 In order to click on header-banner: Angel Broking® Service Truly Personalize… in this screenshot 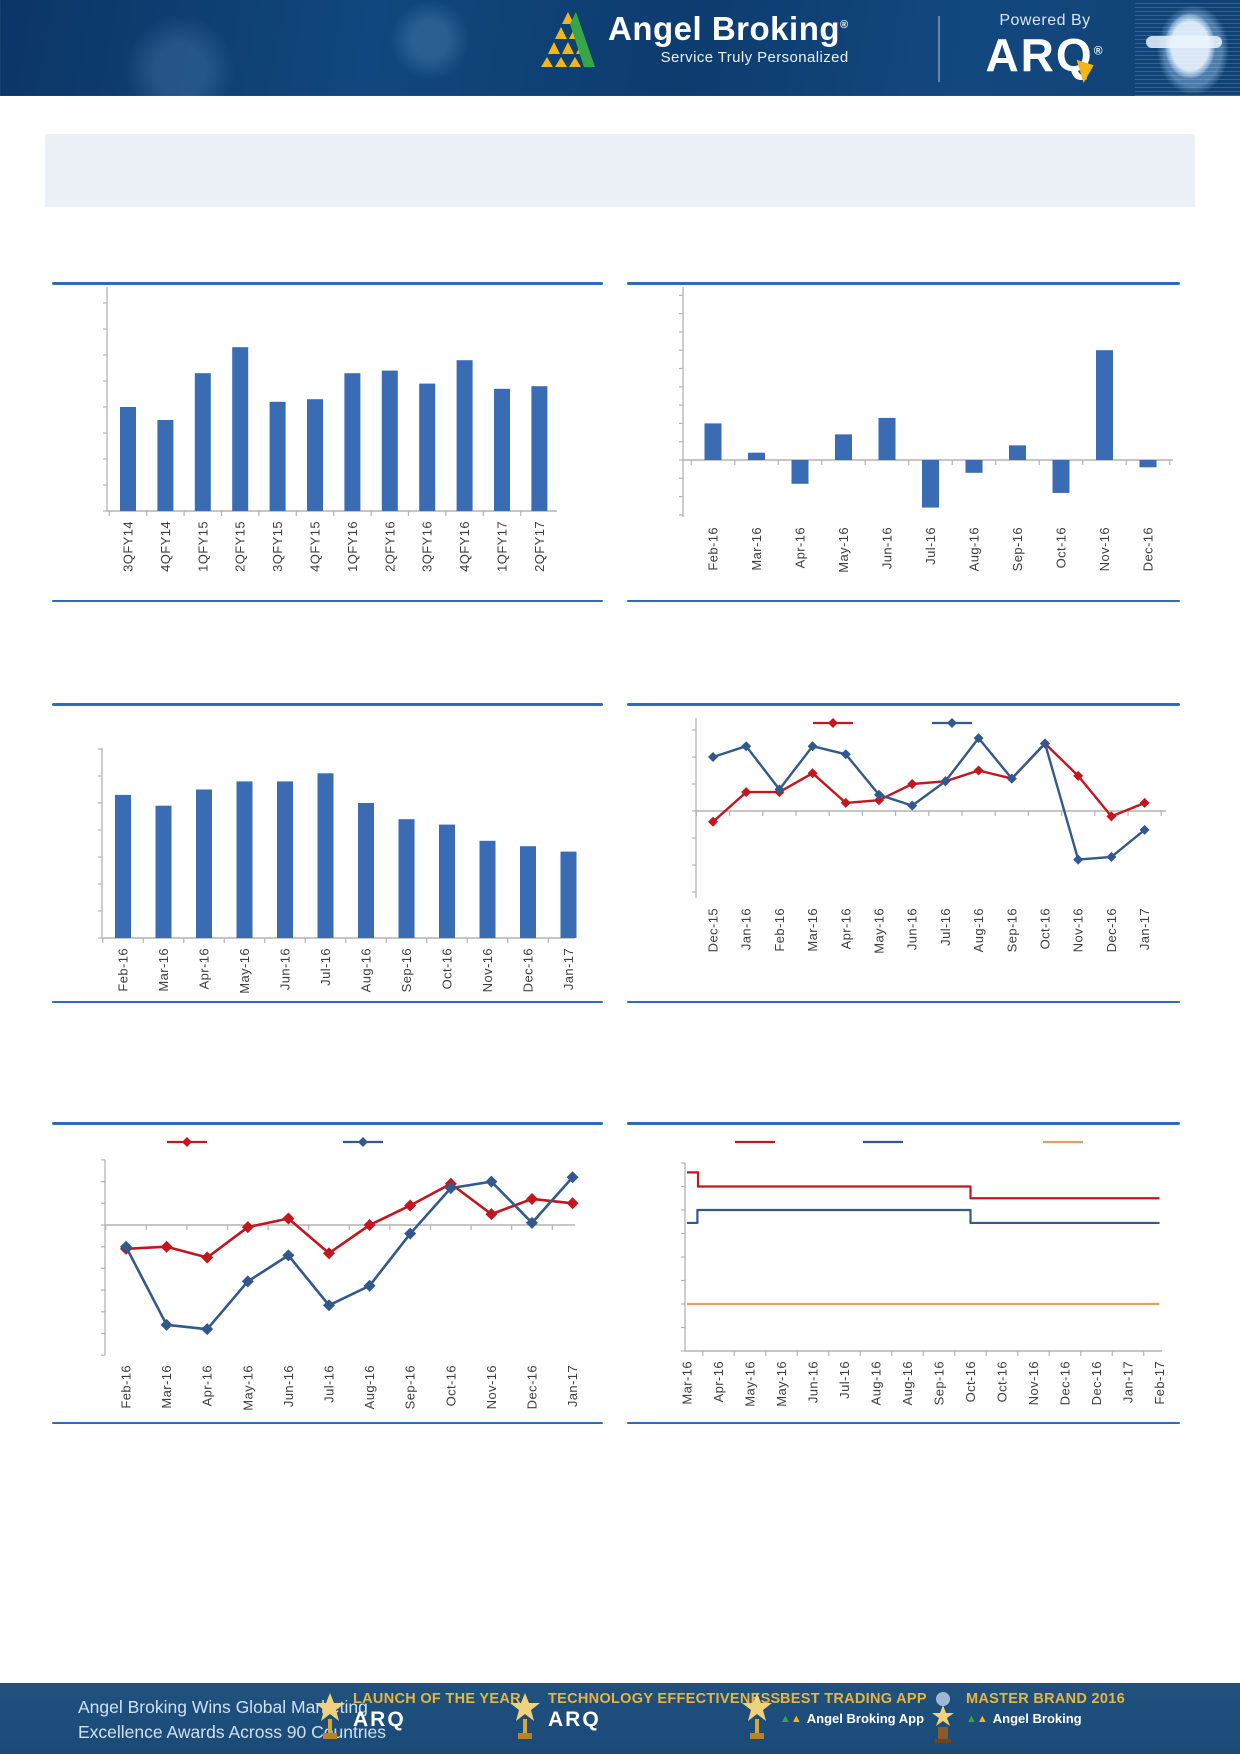, I will do `click(620, 48)`.